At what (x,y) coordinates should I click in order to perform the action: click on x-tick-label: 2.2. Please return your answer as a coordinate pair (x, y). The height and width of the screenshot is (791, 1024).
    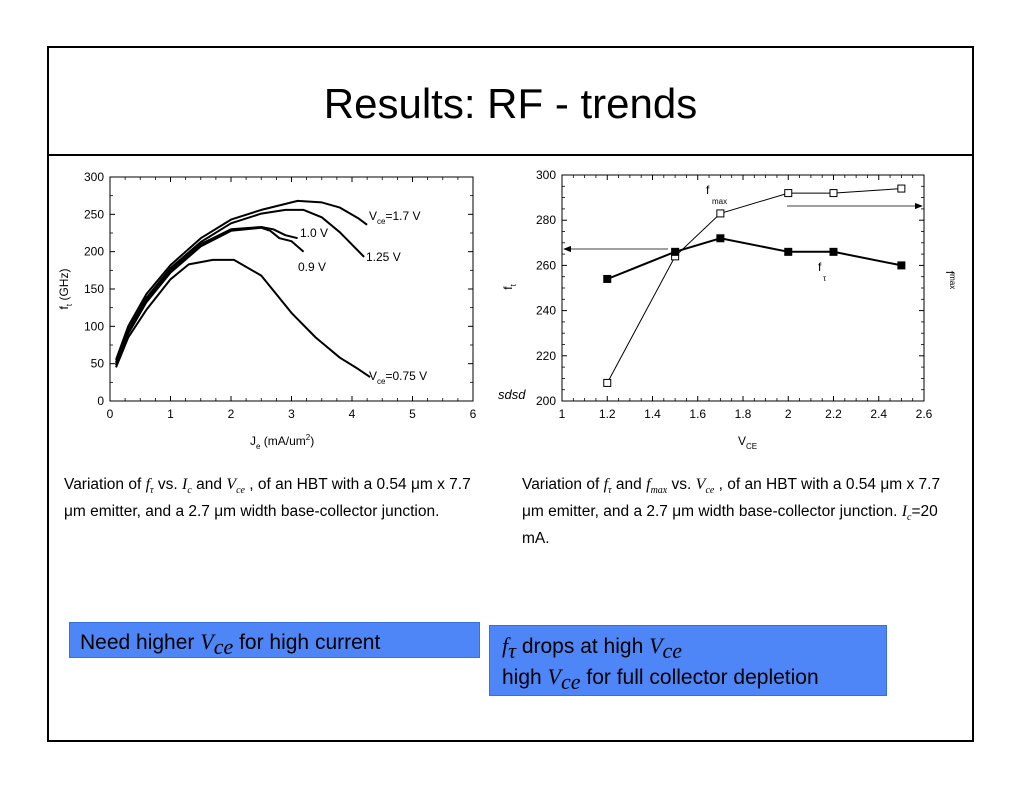
    Looking at the image, I should click on (833, 414).